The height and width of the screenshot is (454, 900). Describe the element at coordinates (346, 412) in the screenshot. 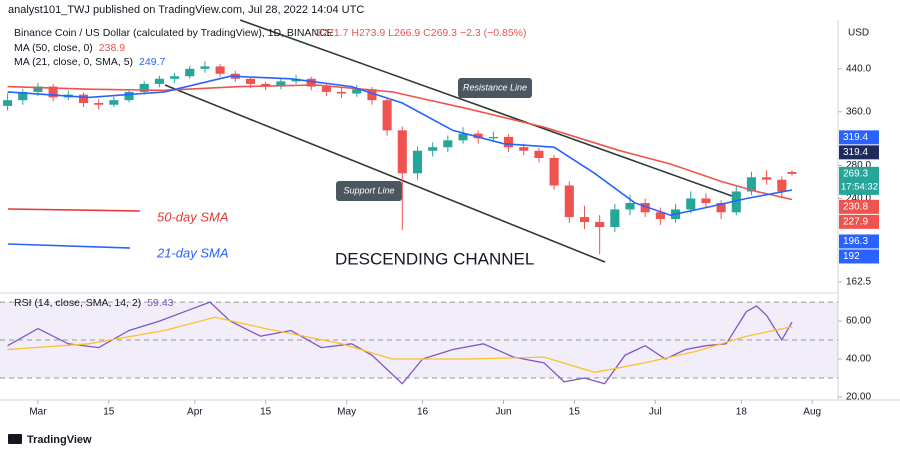

I see `x-tick-label: May` at that location.